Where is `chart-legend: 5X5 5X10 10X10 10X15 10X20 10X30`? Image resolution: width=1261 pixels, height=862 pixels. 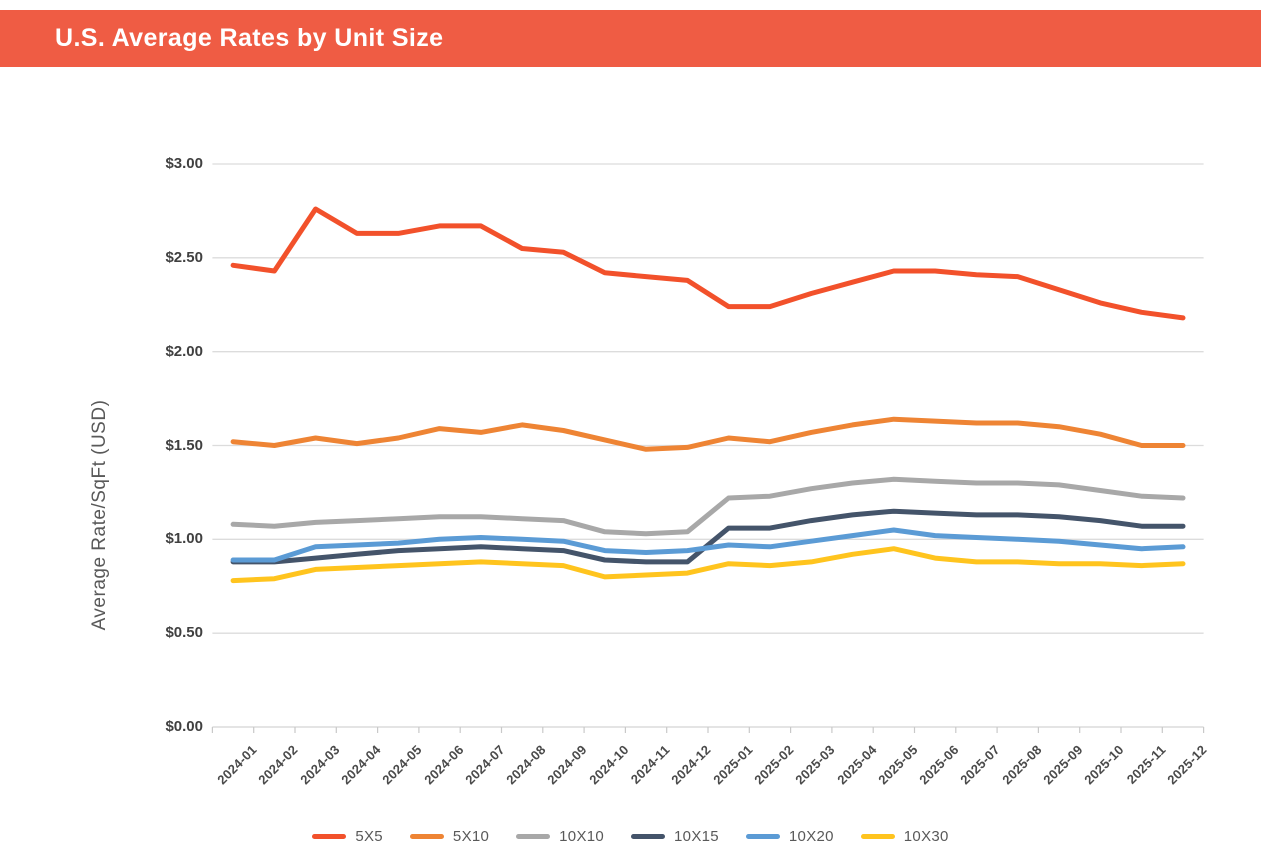
chart-legend: 5X5 5X10 10X10 10X15 10X20 10X30 is located at coordinates (630, 836).